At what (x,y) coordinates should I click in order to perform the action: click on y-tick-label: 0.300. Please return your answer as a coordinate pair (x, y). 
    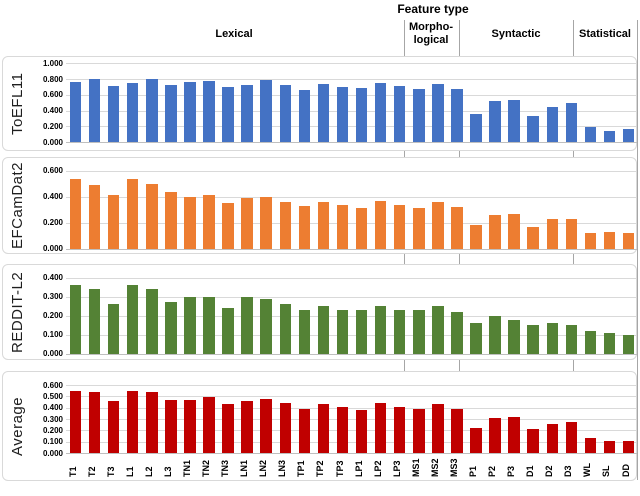
    Looking at the image, I should click on (52, 297).